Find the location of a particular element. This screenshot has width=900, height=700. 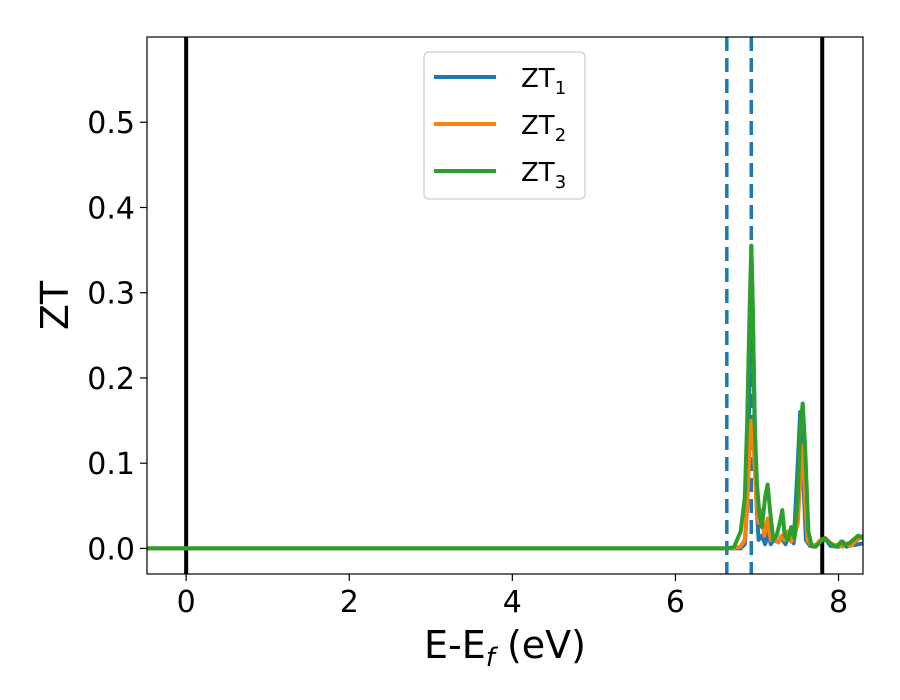

legend-label-2: ZT2 is located at coordinates (543, 128).